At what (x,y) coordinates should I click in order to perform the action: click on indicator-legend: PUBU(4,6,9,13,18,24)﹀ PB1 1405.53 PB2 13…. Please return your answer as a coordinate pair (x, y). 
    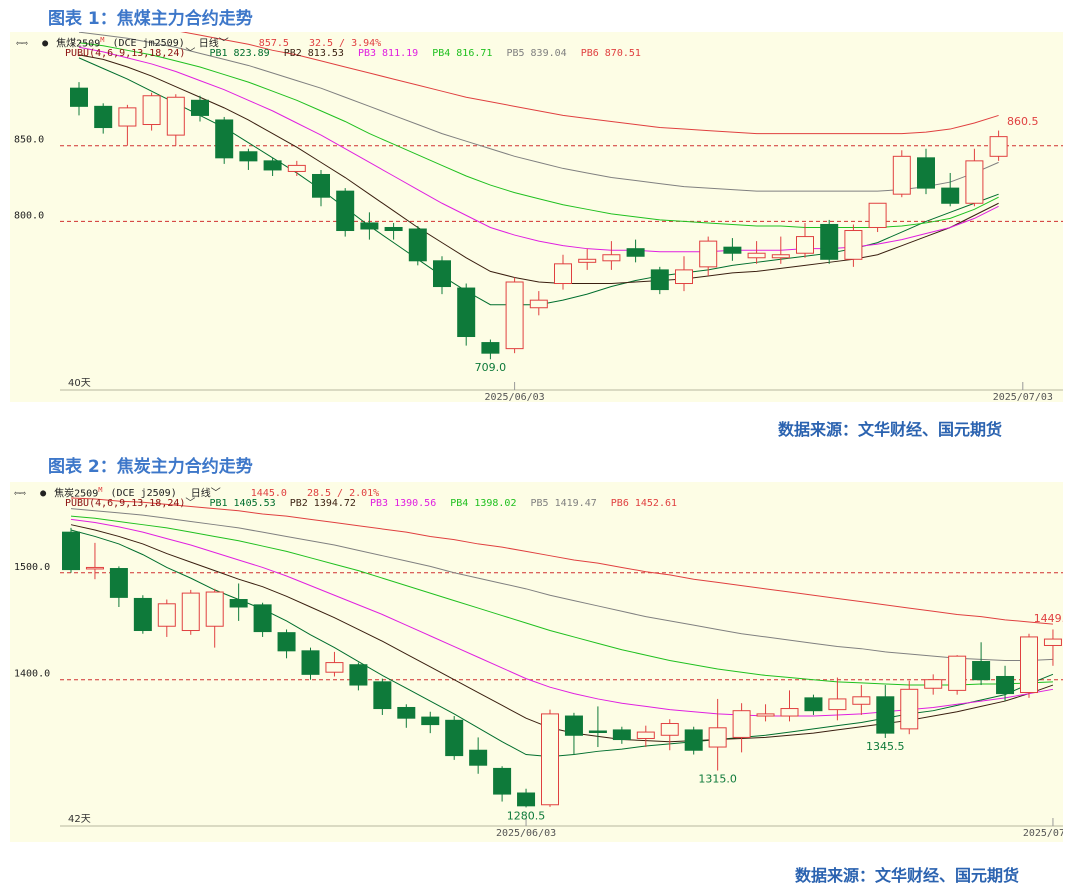
    Looking at the image, I should click on (375, 504).